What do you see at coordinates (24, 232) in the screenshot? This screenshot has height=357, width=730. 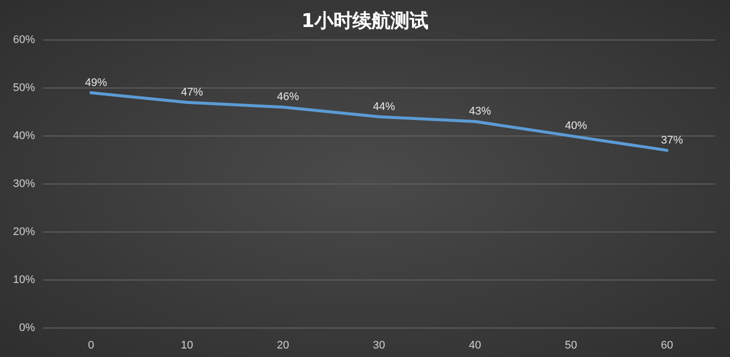 I see `y-tick-label: 20%` at bounding box center [24, 232].